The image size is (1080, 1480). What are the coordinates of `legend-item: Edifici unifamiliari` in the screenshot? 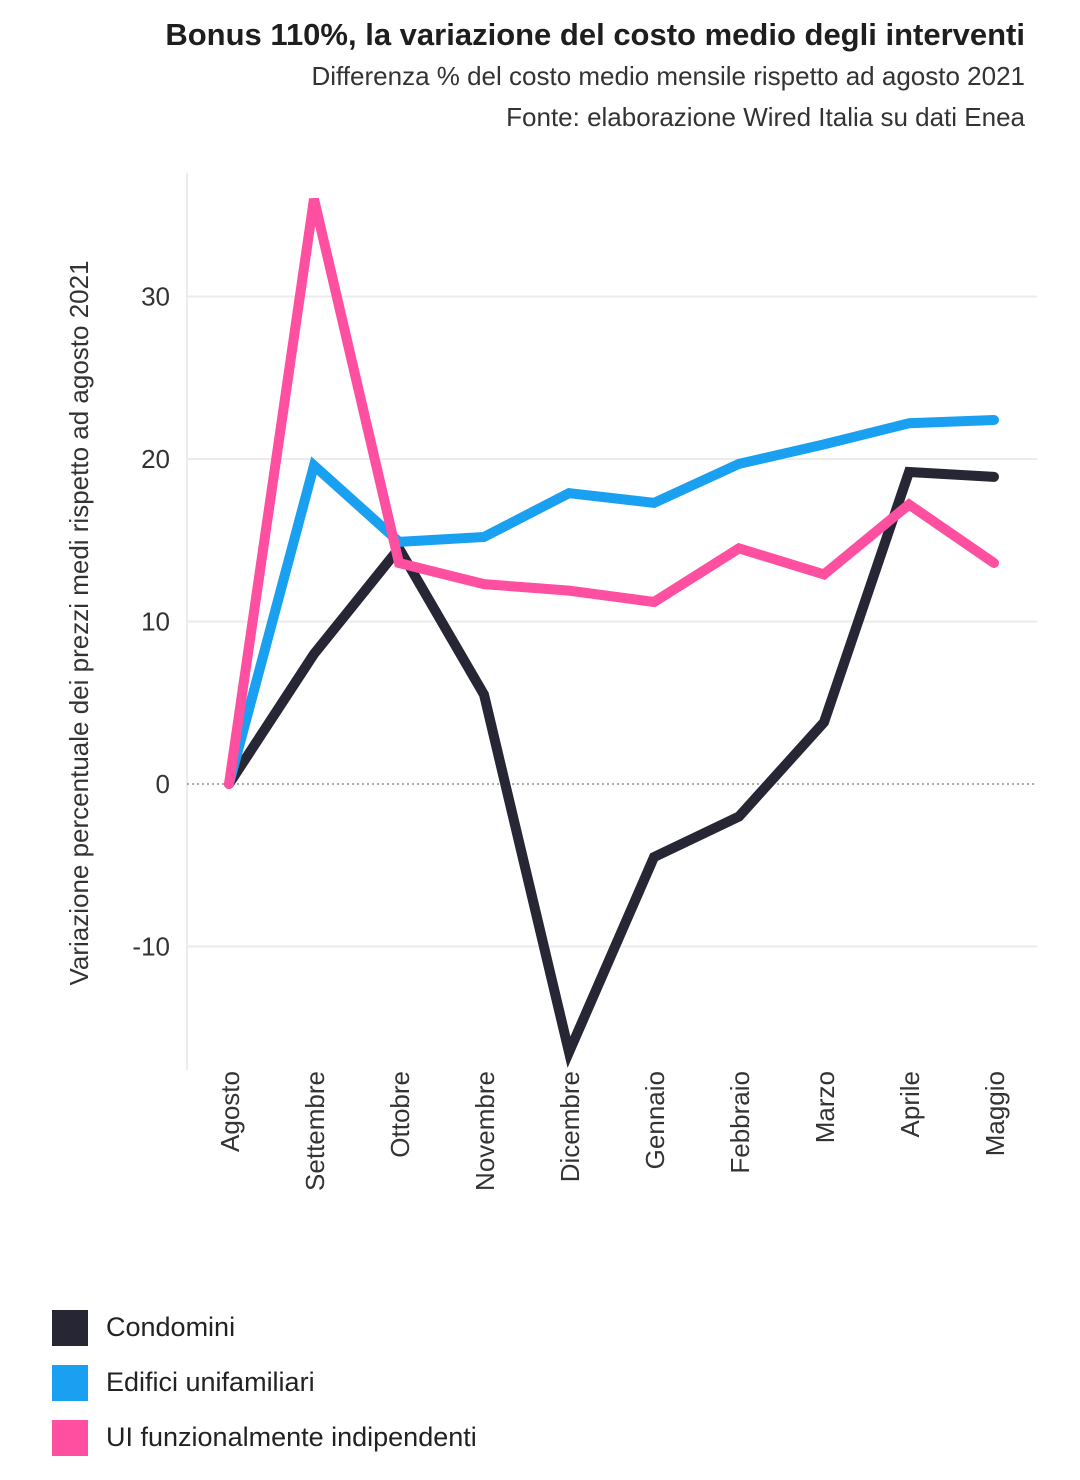 It's located at (264, 1382).